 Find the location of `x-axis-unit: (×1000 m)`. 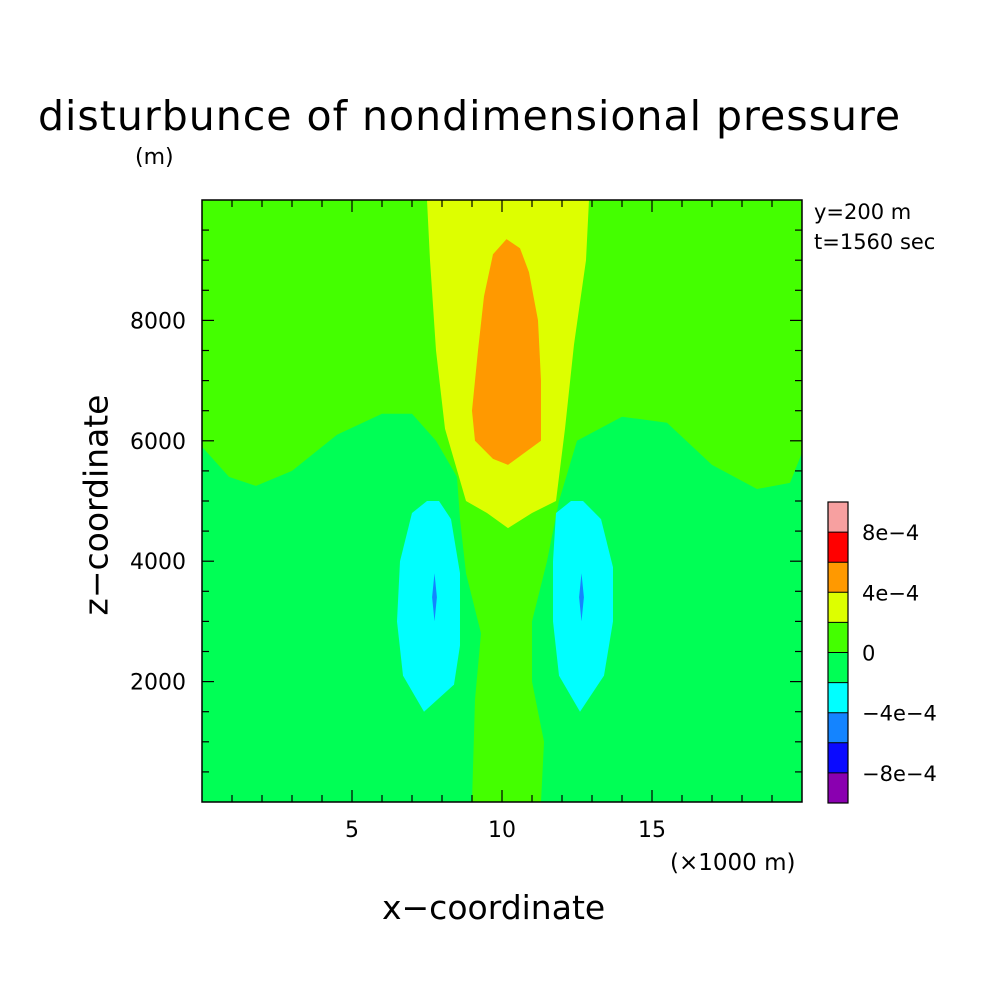

x-axis-unit: (×1000 m) is located at coordinates (733, 863).